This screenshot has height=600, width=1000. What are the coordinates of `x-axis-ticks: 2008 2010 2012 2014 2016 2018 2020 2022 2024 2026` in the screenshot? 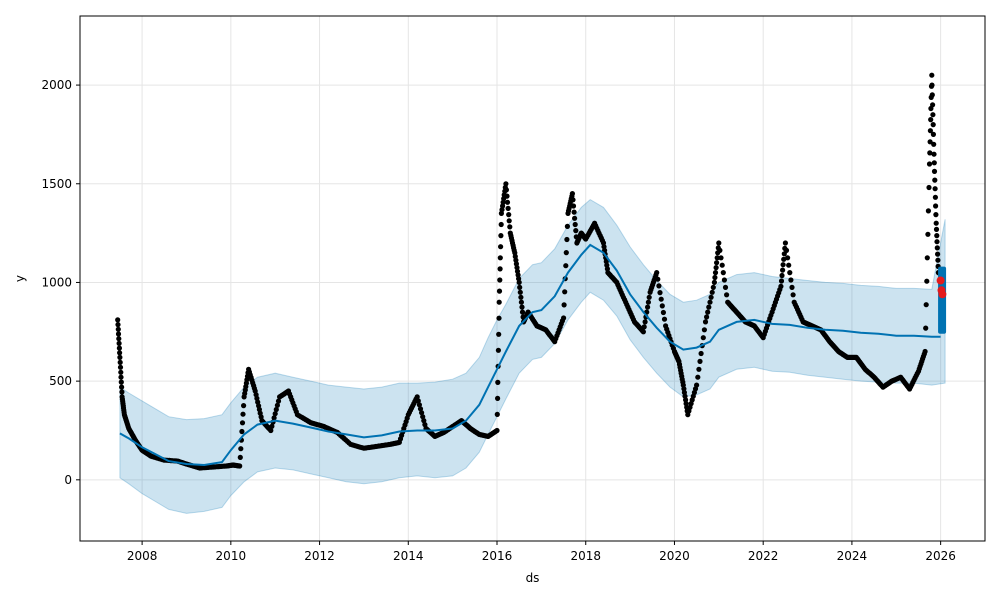 It's located at (541, 552).